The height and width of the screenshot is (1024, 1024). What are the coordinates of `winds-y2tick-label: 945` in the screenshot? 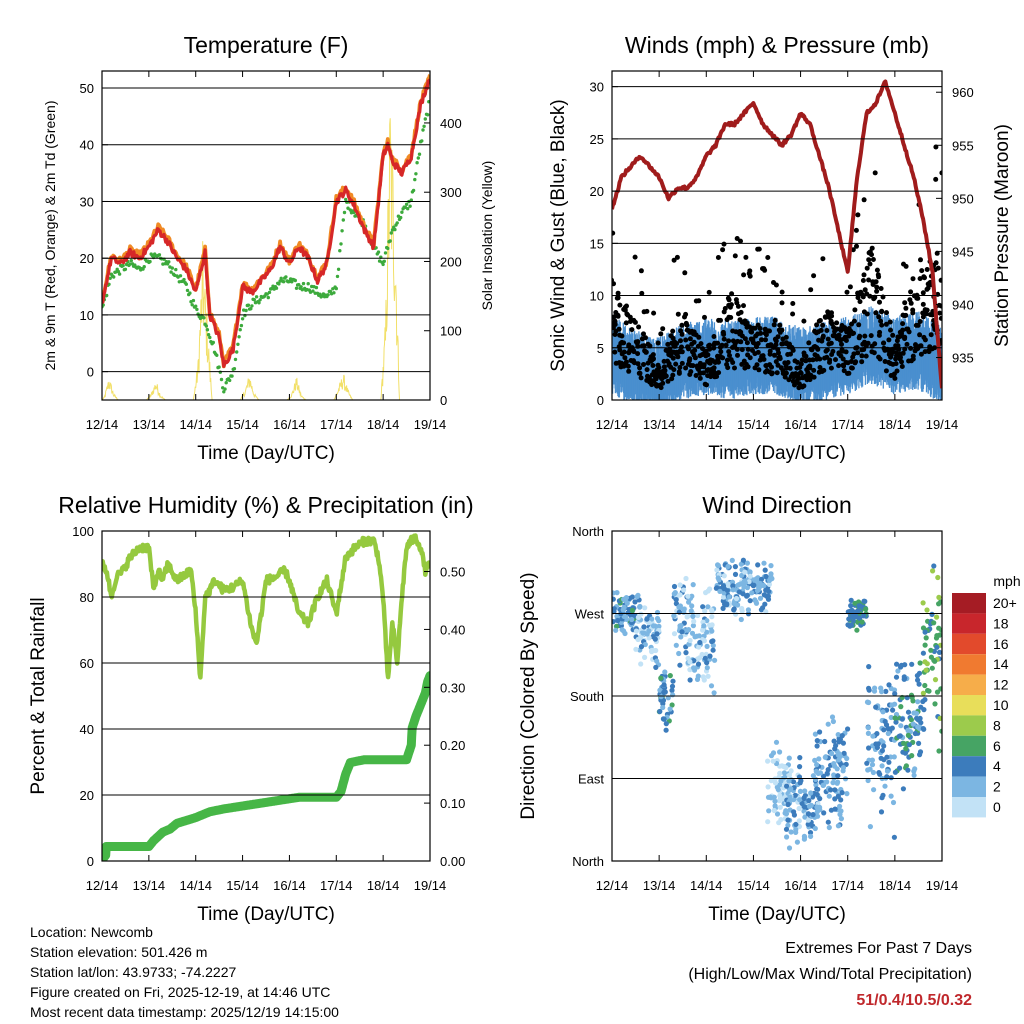 It's located at (963, 251).